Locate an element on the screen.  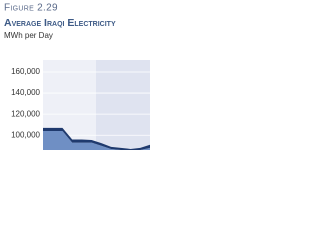
y-tick-label: 120,000 is located at coordinates (25, 113).